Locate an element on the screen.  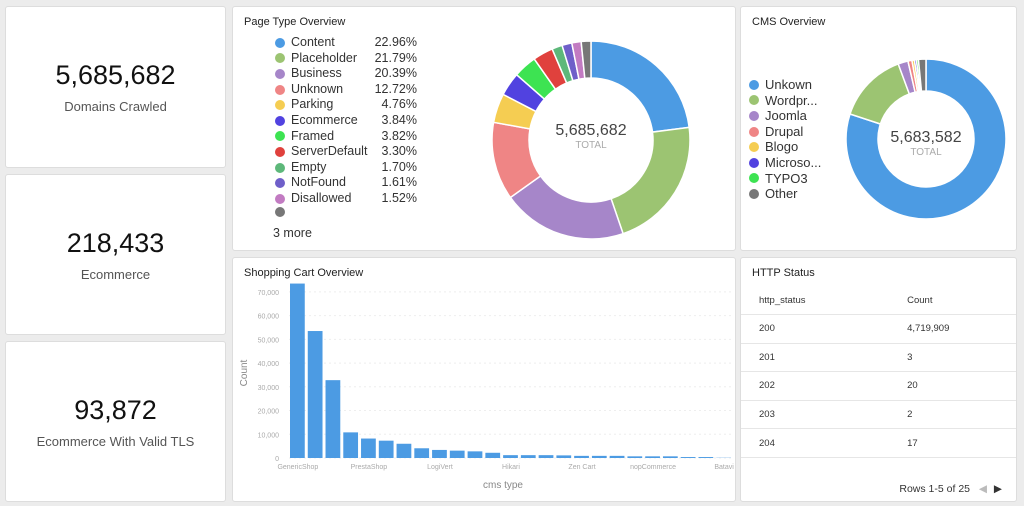
legend-value: 1.52% is located at coordinates (399, 197).